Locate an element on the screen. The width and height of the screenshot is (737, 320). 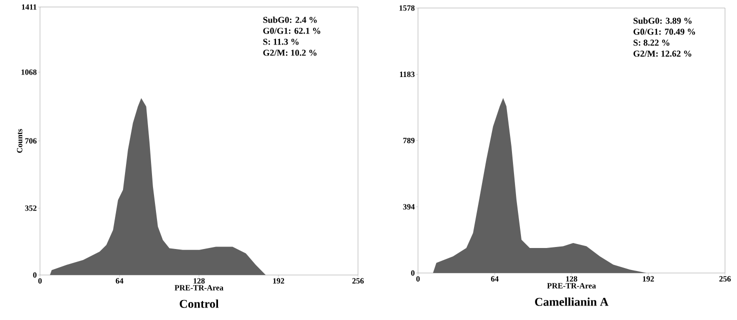
annotation: G2/M: 12.62 % is located at coordinates (663, 53).